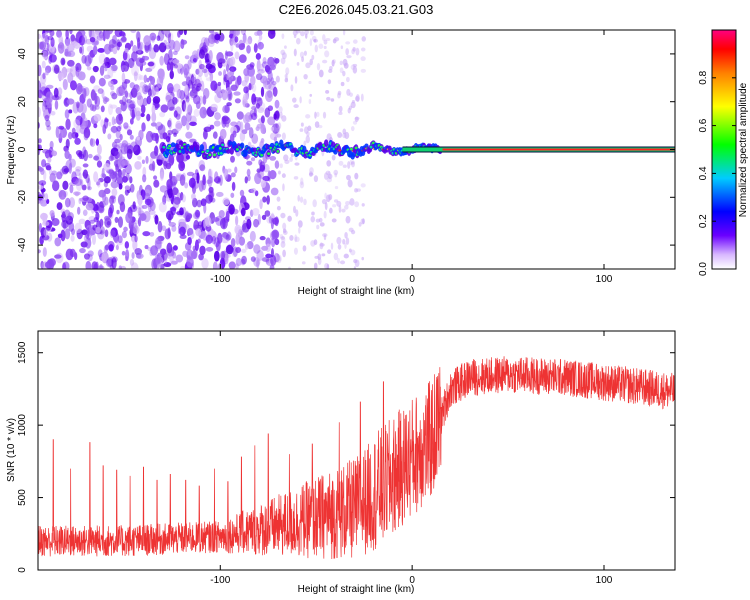  Describe the element at coordinates (703, 269) in the screenshot. I see `colorbar-tick-label: 0.0` at that location.